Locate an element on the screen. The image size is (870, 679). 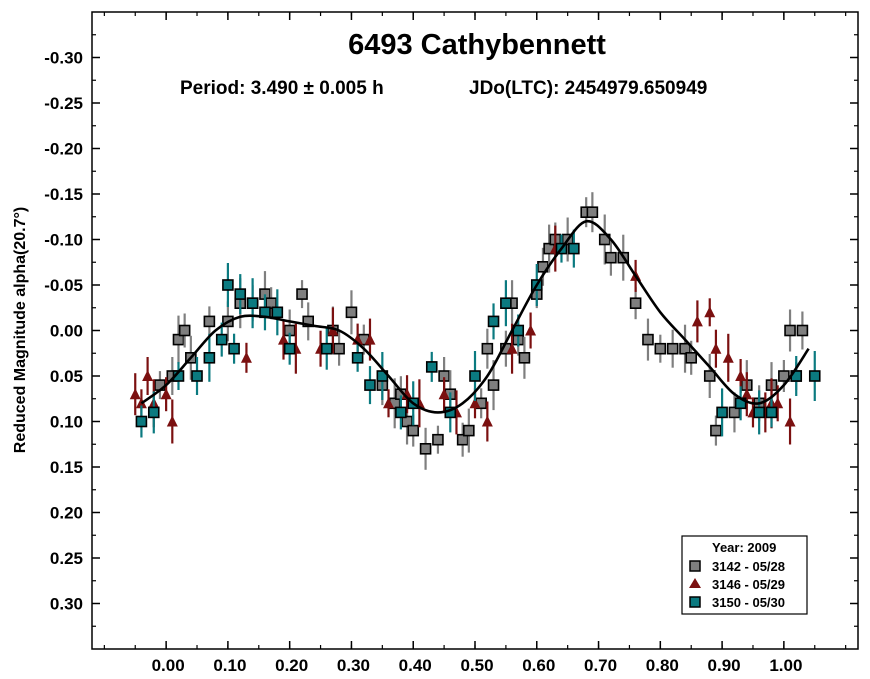
x-tick-label: 0.30 is located at coordinates (353, 665).